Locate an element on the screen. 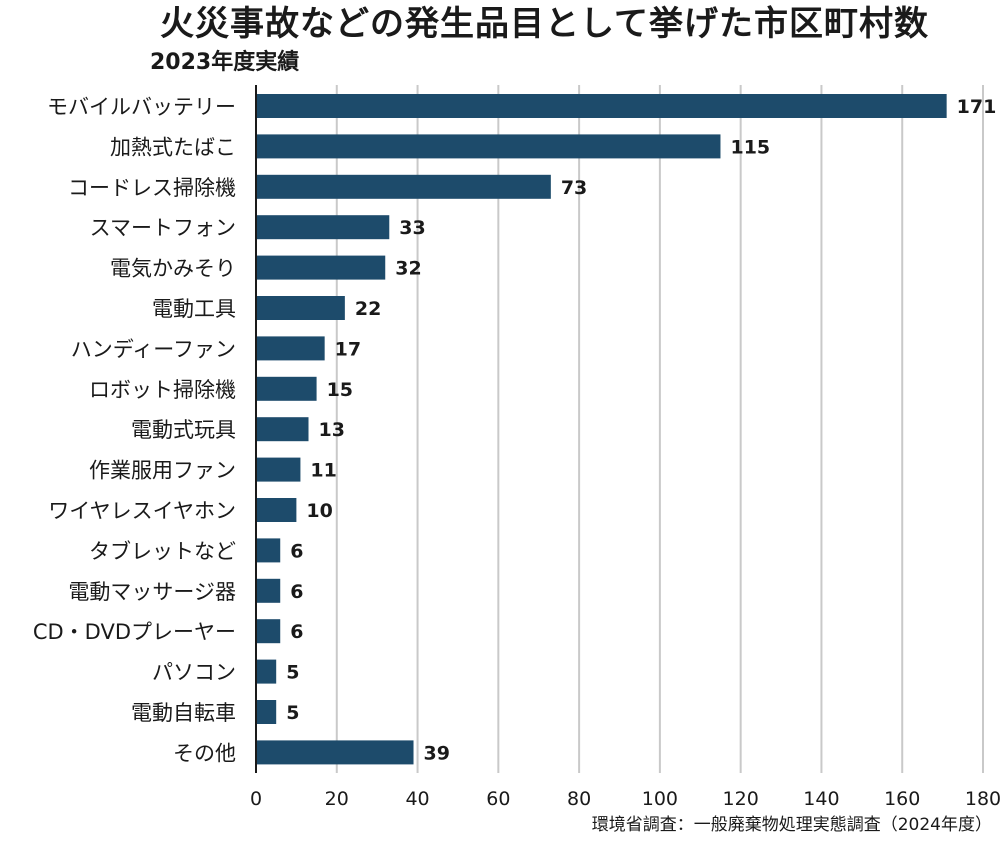 This screenshot has height=841, width=1000. value-label: 73 is located at coordinates (574, 188).